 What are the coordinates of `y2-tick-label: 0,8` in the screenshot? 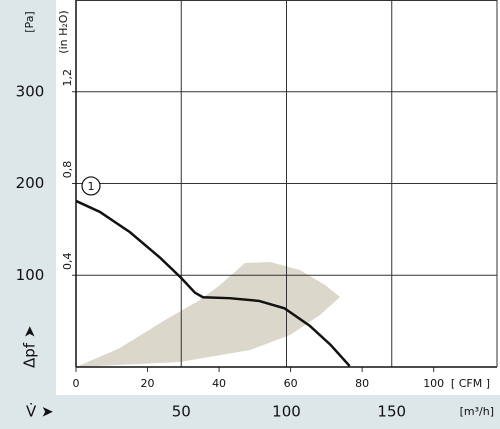 It's located at (67, 170).